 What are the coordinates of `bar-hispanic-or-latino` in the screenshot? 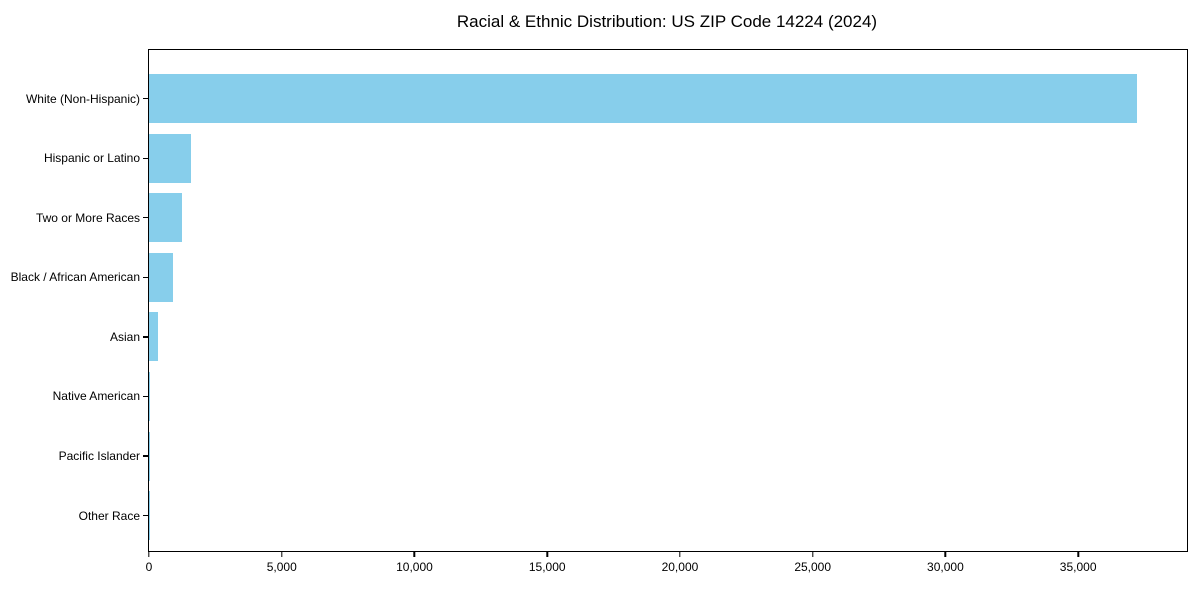 It's located at (170, 158).